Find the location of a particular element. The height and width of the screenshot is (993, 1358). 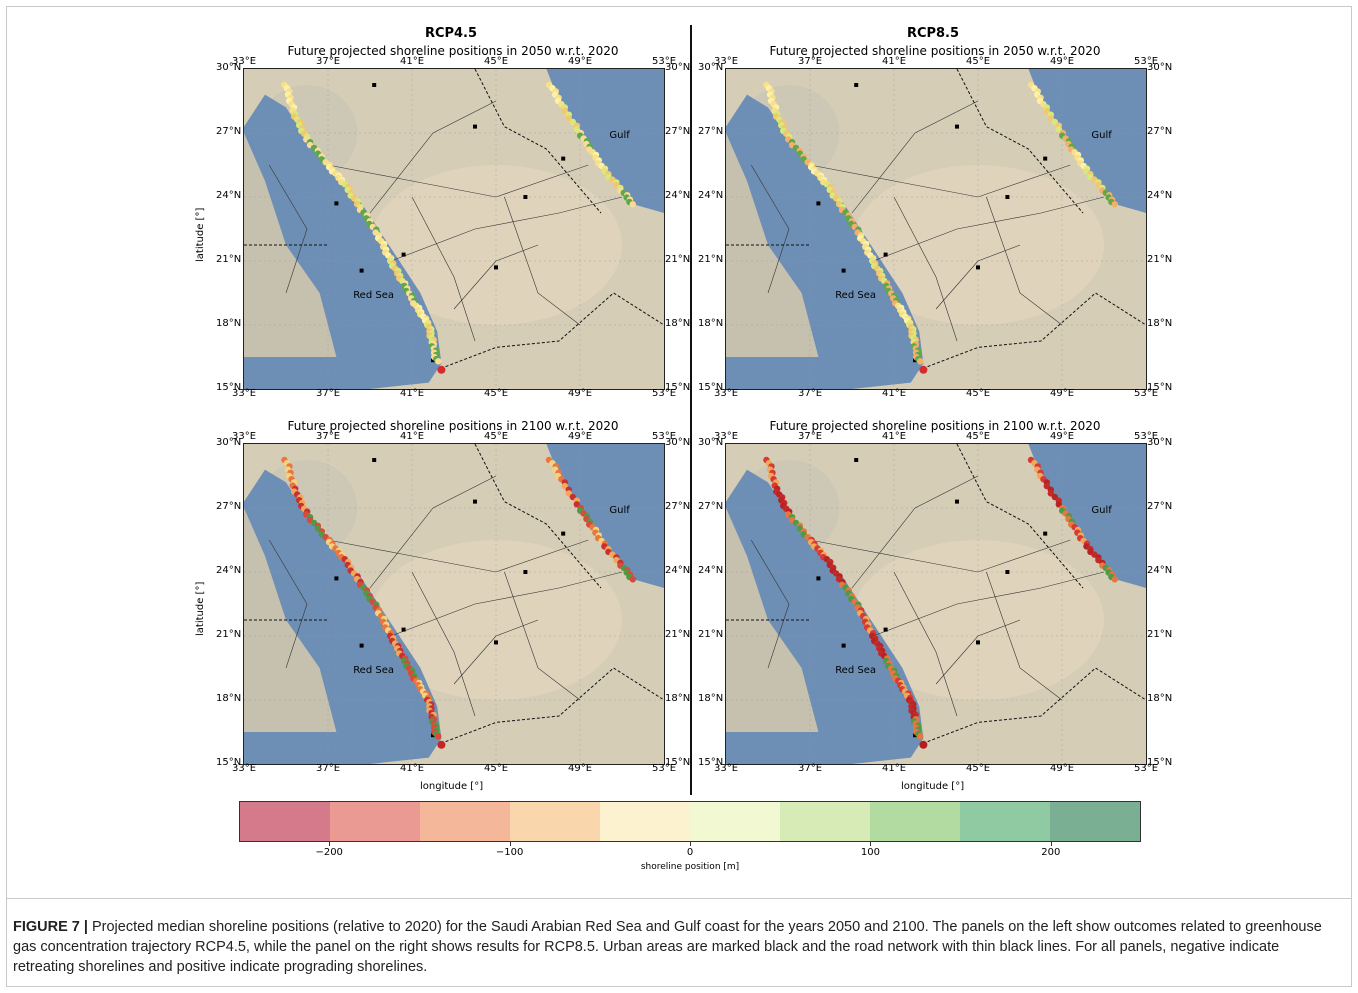

map-panel-rcp85-2050: Red Sea Gulf is located at coordinates (936, 229).